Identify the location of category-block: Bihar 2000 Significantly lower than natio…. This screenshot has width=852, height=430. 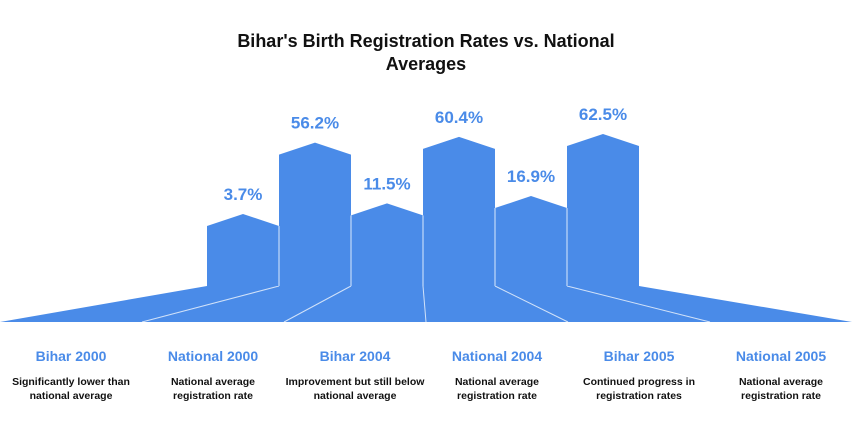
(71, 375).